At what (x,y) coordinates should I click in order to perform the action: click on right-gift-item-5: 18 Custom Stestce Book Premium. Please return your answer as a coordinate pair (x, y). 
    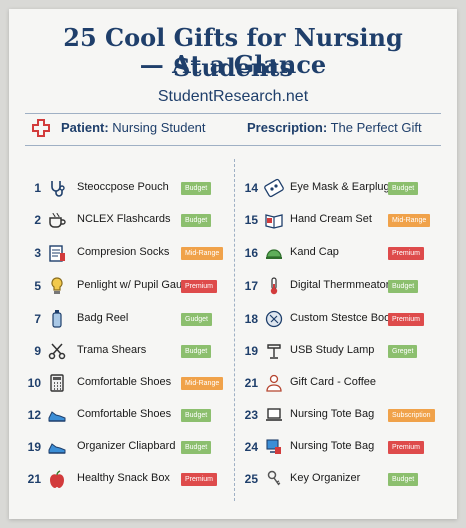
    Looking at the image, I should click on (342, 319).